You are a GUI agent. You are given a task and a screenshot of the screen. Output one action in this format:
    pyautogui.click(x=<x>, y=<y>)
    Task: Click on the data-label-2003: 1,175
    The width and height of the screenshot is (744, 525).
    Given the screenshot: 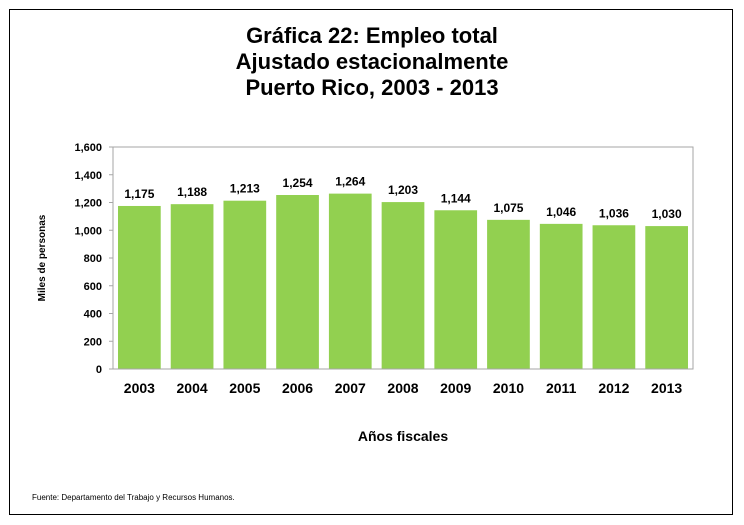 What is the action you would take?
    pyautogui.click(x=139, y=194)
    